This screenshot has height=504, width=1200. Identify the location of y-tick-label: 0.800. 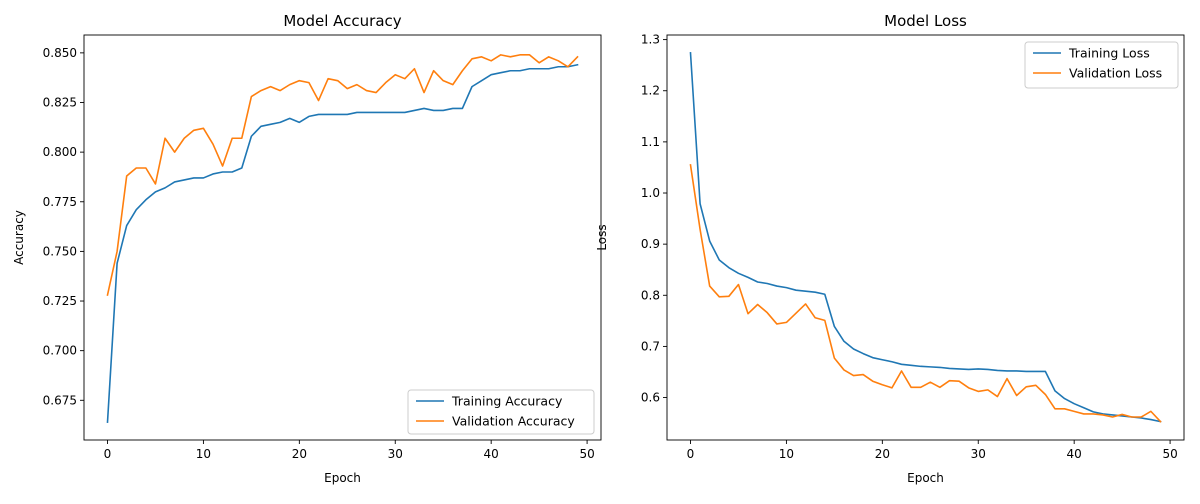
(60, 152).